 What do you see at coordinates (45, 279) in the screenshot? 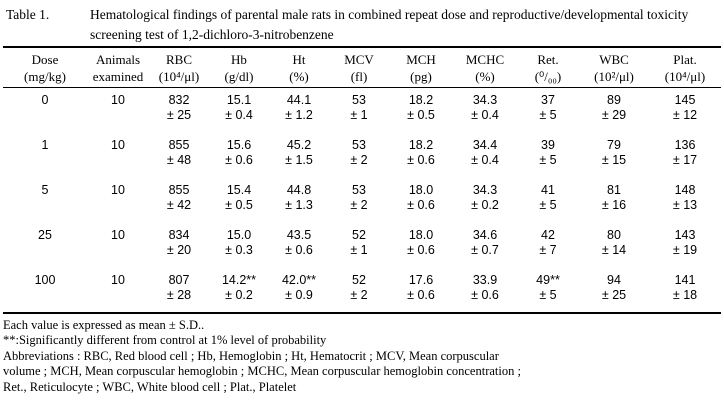
I see `dose-cell: 100` at bounding box center [45, 279].